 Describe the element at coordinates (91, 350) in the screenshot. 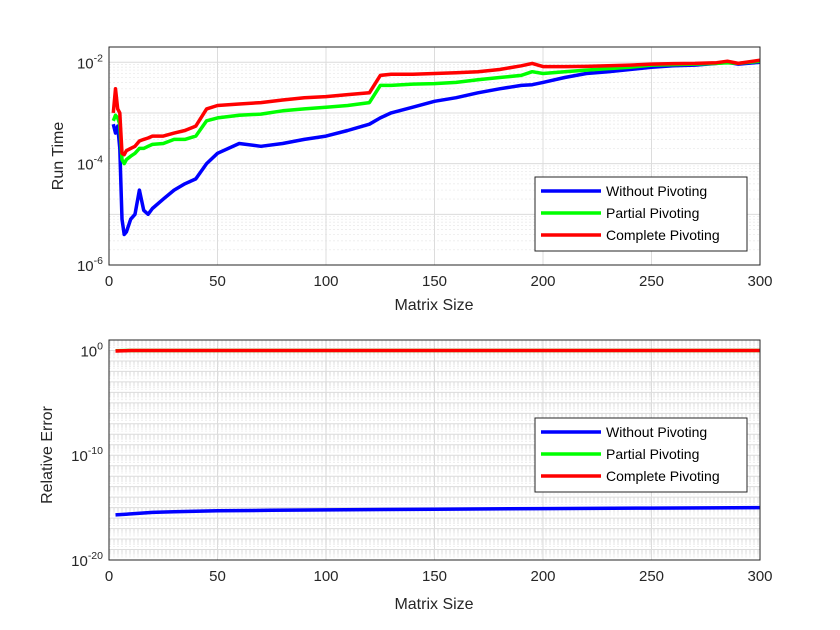

I see `y-tick-label: 10⁰` at that location.